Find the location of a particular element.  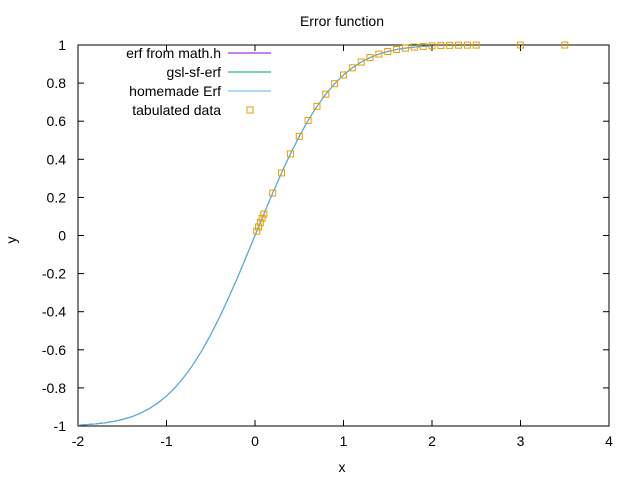

x-tick-label: 2 is located at coordinates (432, 441).